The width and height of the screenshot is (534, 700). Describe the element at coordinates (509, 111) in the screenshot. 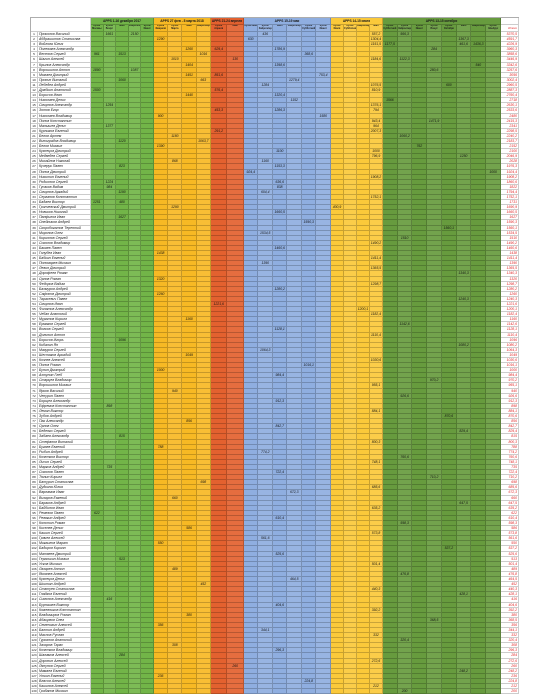

I see `total-cell: 2533,6` at that location.